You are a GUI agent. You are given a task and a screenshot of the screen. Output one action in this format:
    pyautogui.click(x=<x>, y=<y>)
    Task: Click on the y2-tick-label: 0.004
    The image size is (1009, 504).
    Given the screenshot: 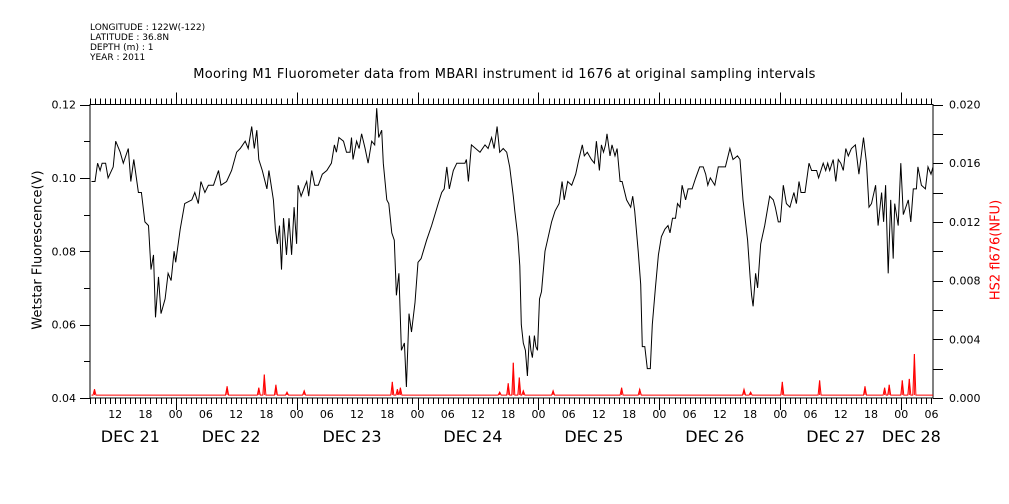 What is the action you would take?
    pyautogui.click(x=965, y=339)
    